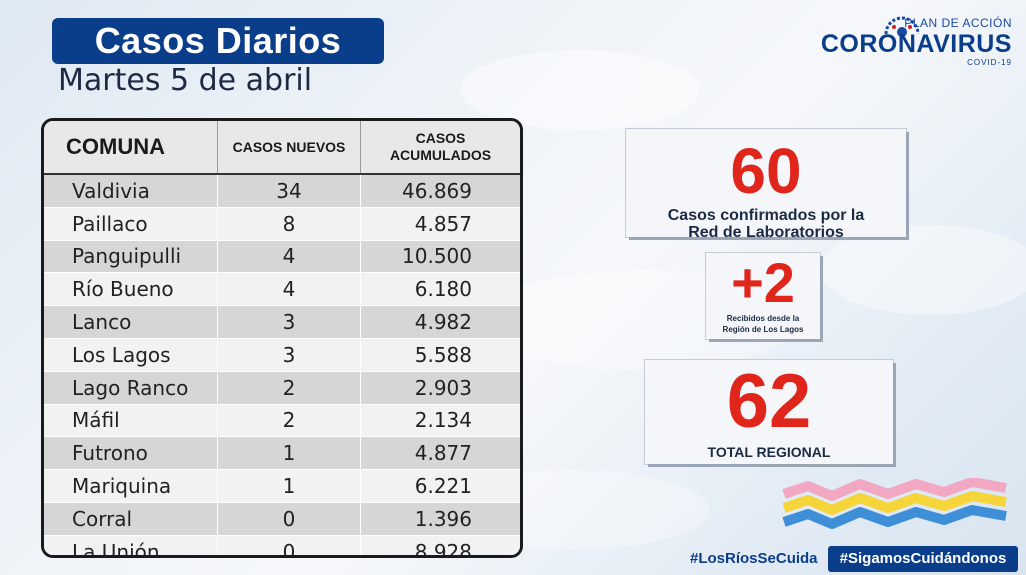  I want to click on lab-cases-label-2: Red de Laboratorios, so click(766, 232).